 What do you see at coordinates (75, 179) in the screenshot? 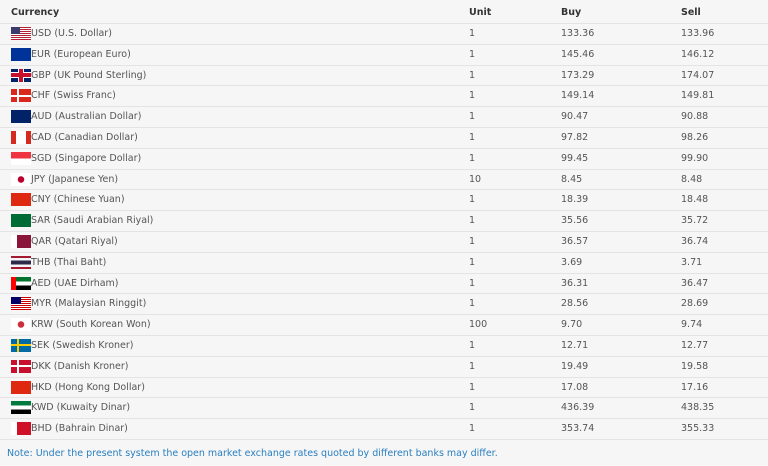
I see `currency-name: JPY (Japanese Yen)` at bounding box center [75, 179].